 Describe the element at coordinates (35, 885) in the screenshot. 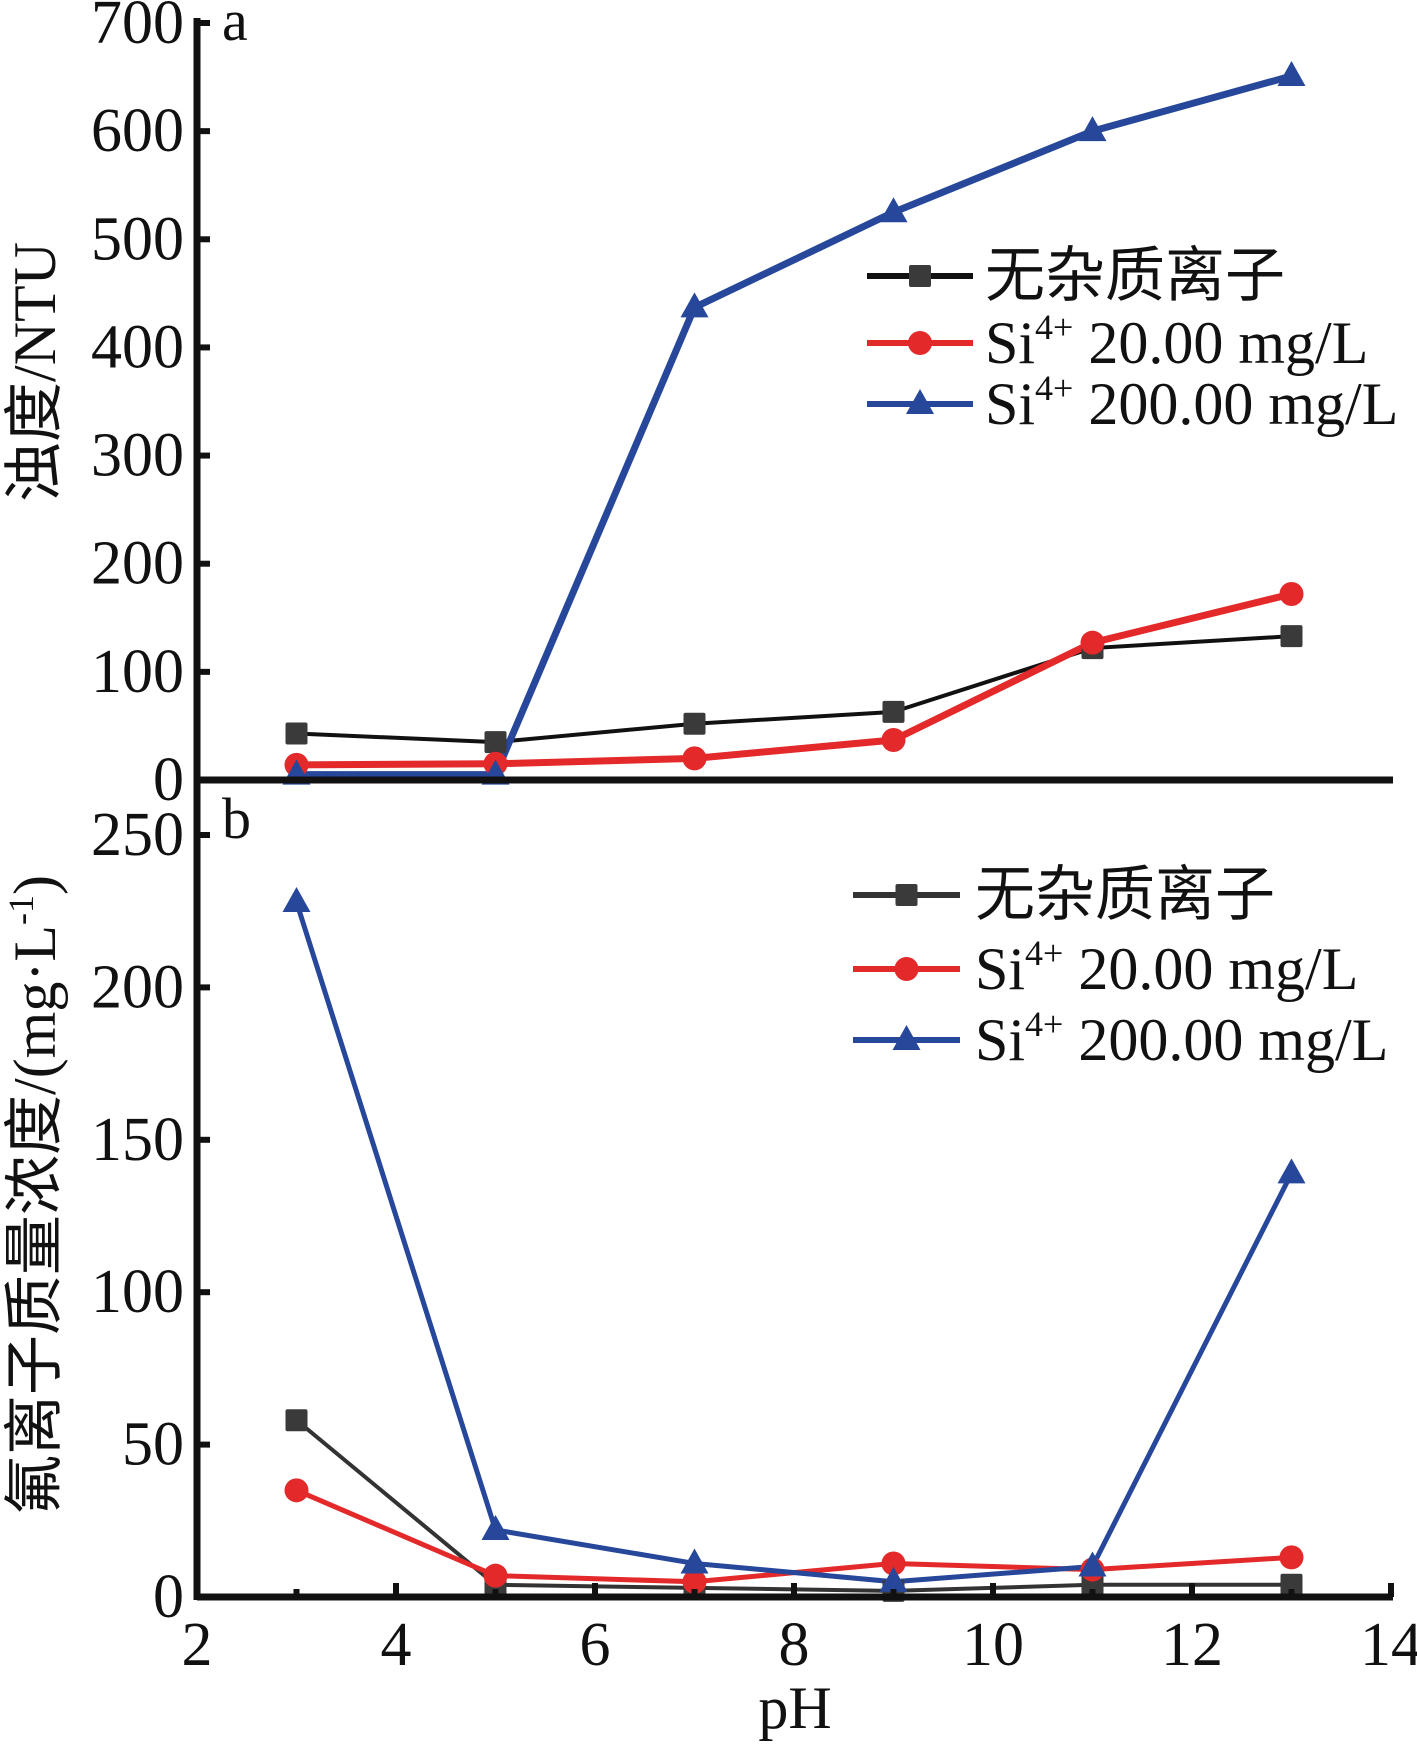

I see `panel-b-y-axis-title-end: )` at that location.